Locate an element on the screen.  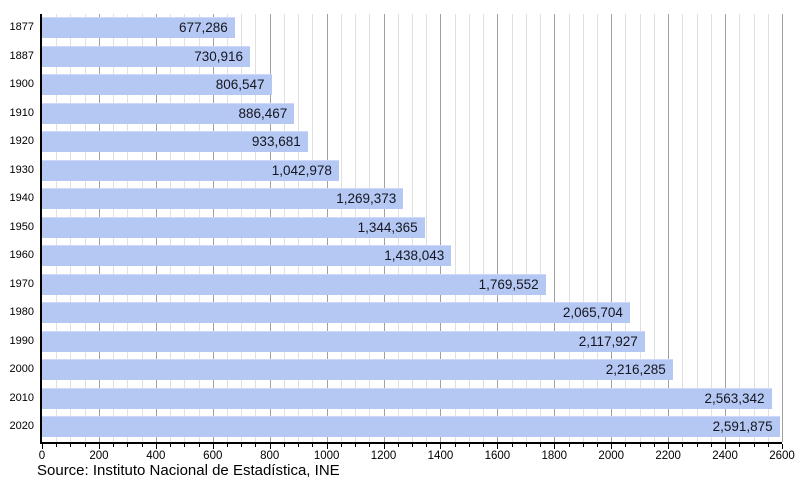
bar-value-label: 730,916 is located at coordinates (219, 56).